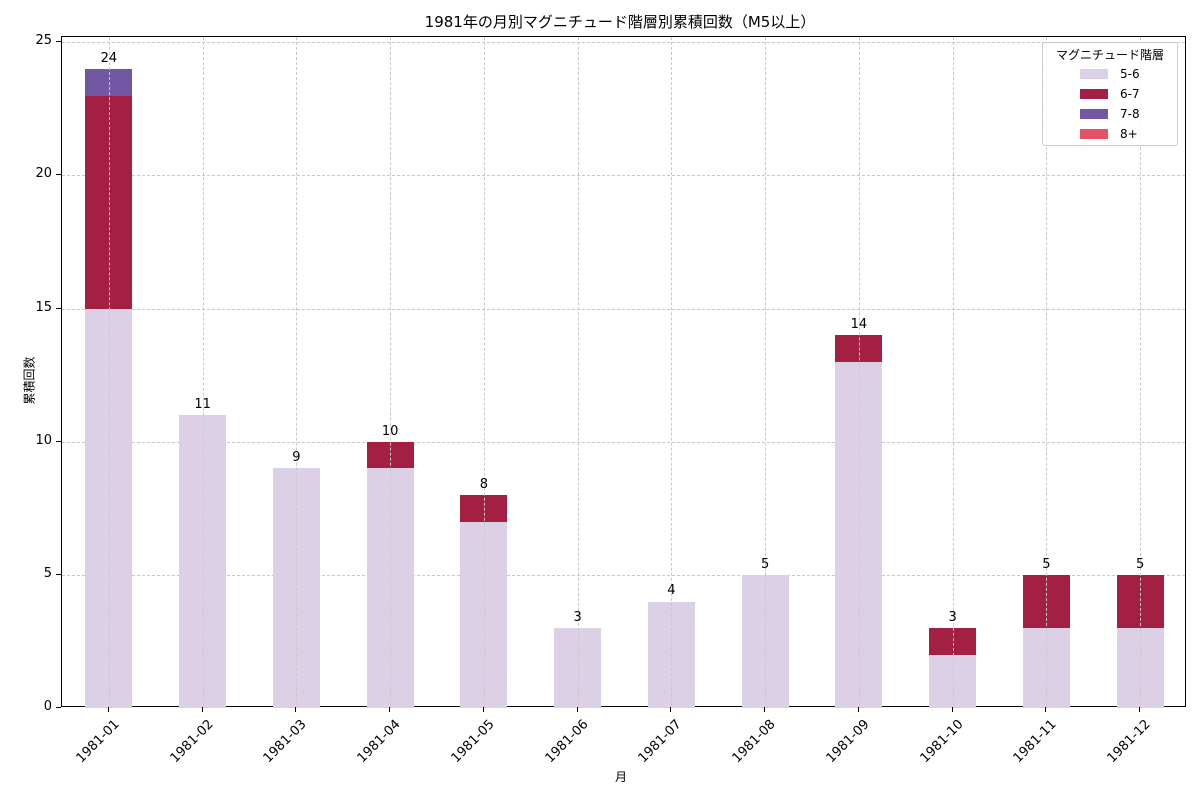 The image size is (1200, 800). What do you see at coordinates (29, 380) in the screenshot?
I see `y-axis-label: 累積回数` at bounding box center [29, 380].